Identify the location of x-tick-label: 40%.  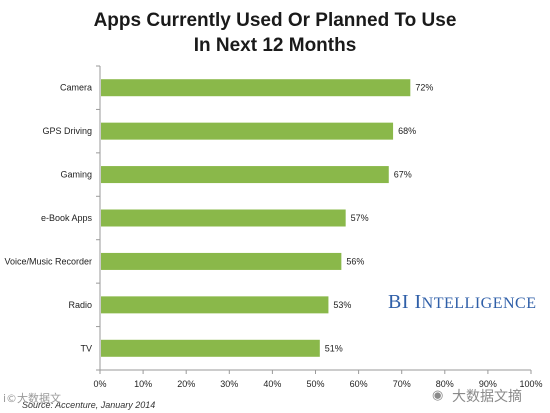
(272, 384).